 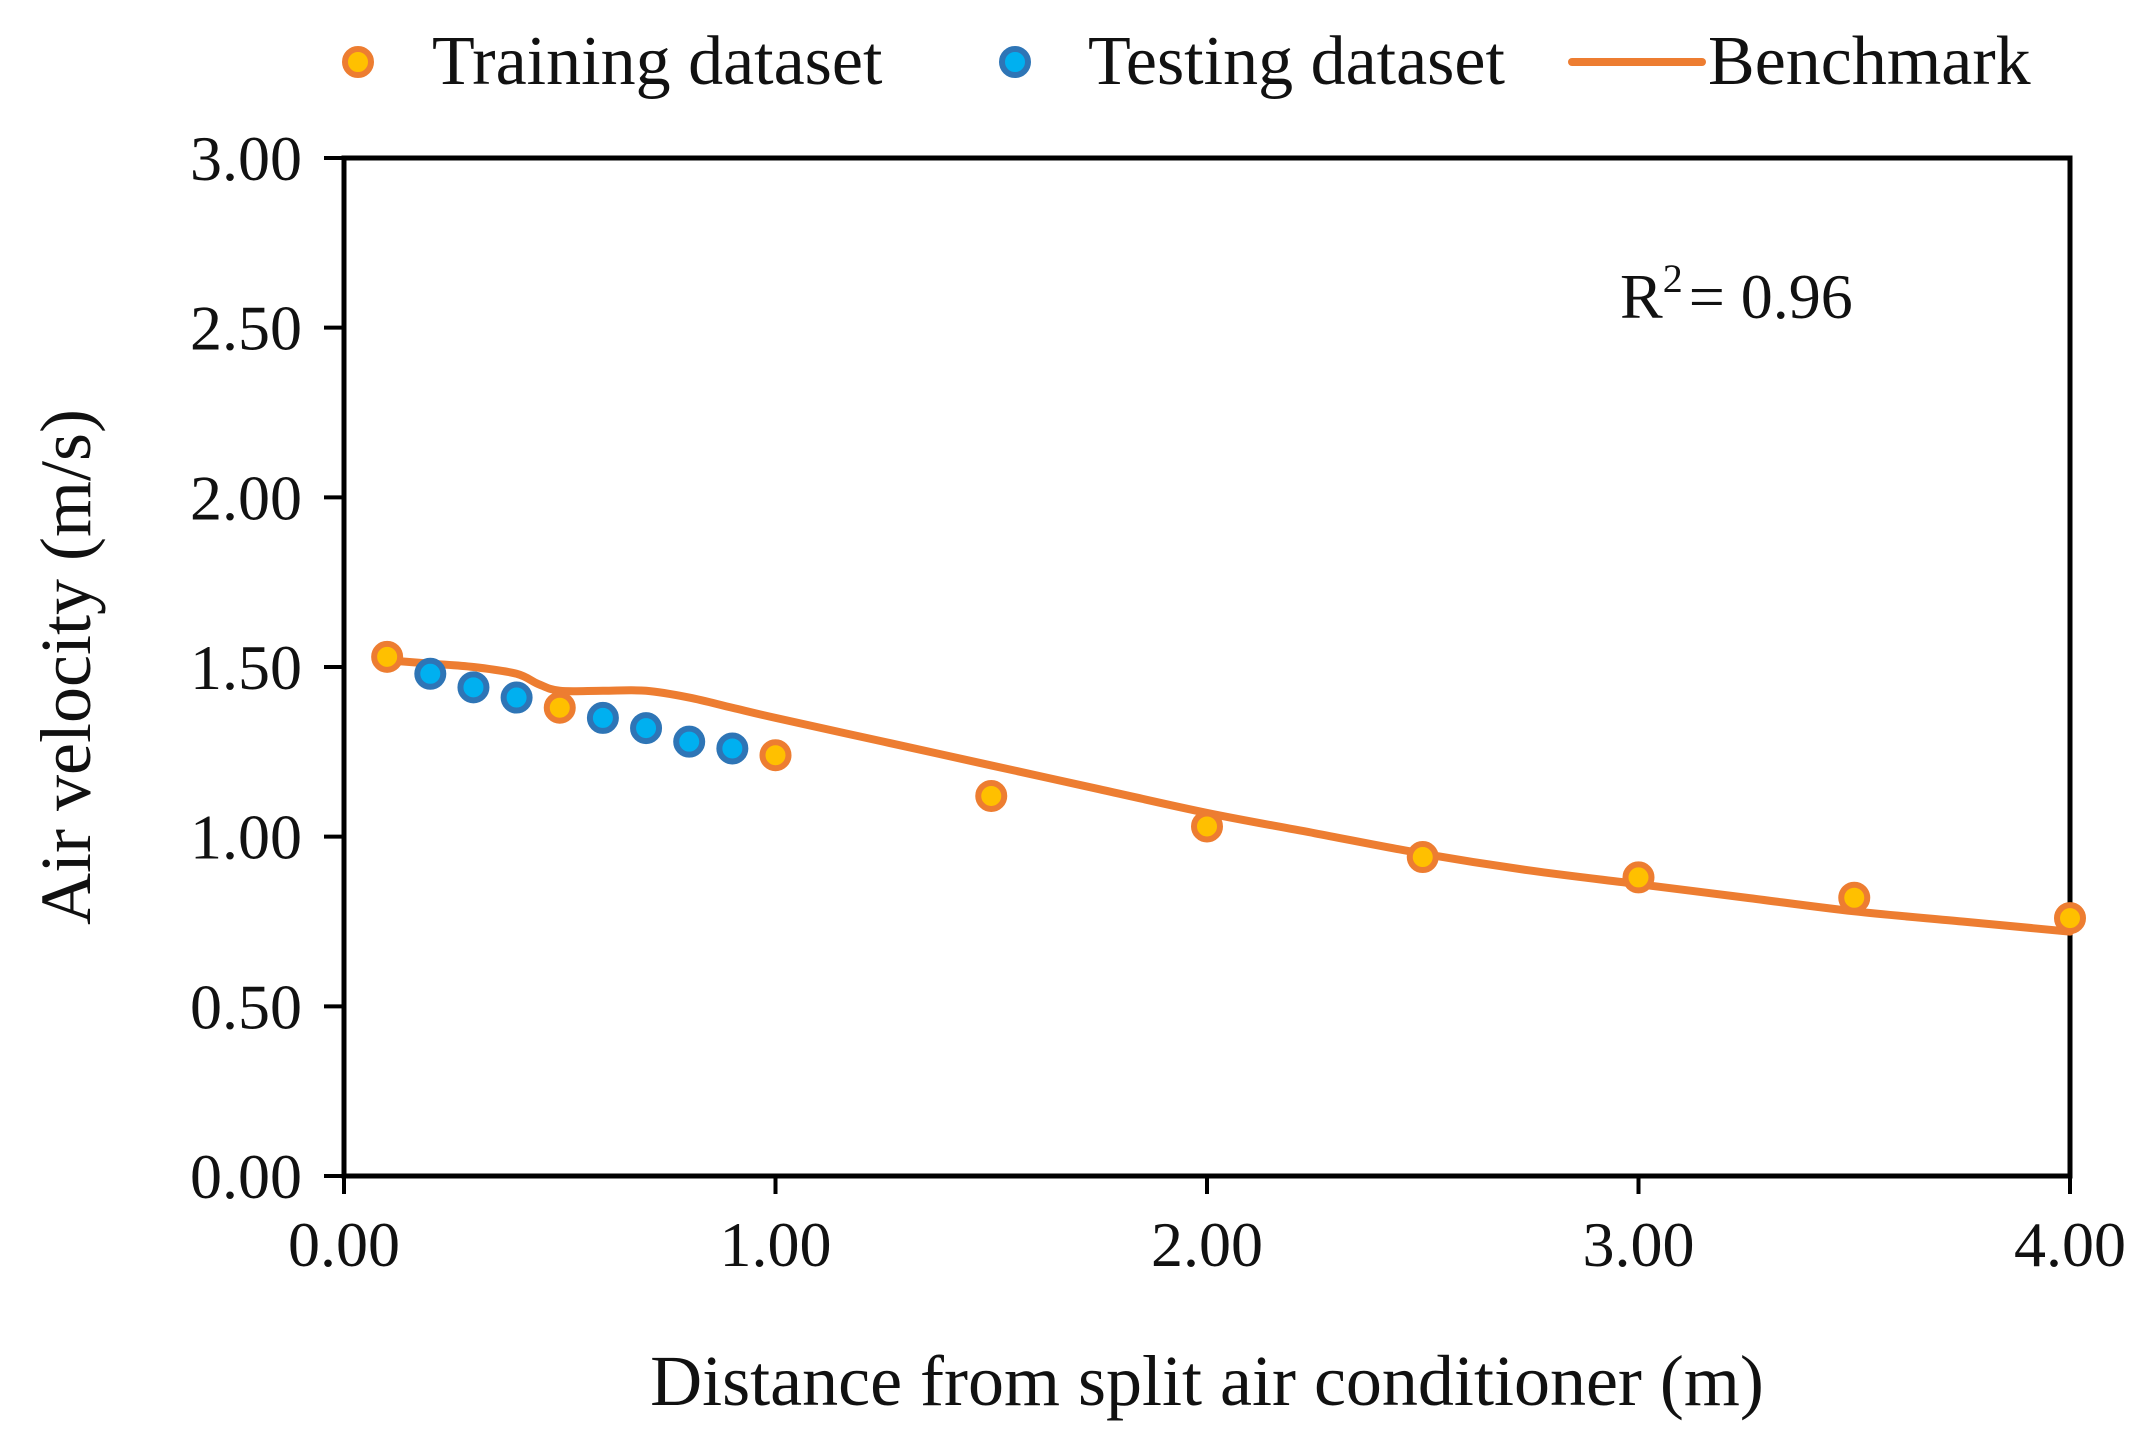 I want to click on x-tick-label: 0.00, so click(x=344, y=1244).